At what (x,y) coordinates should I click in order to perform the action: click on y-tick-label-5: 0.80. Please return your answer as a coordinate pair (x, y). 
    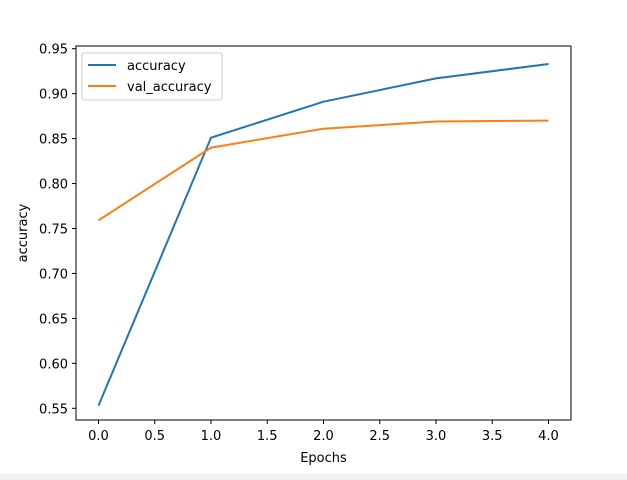
    Looking at the image, I should click on (53, 185).